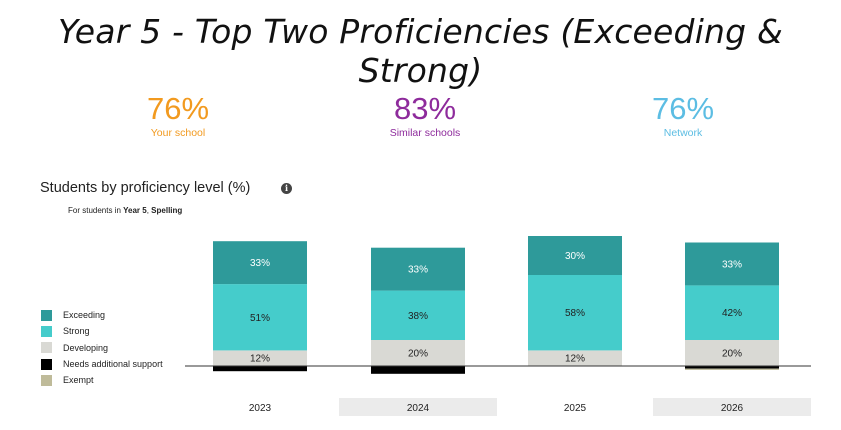 This screenshot has width=841, height=430. I want to click on data-label: 30%, so click(575, 256).